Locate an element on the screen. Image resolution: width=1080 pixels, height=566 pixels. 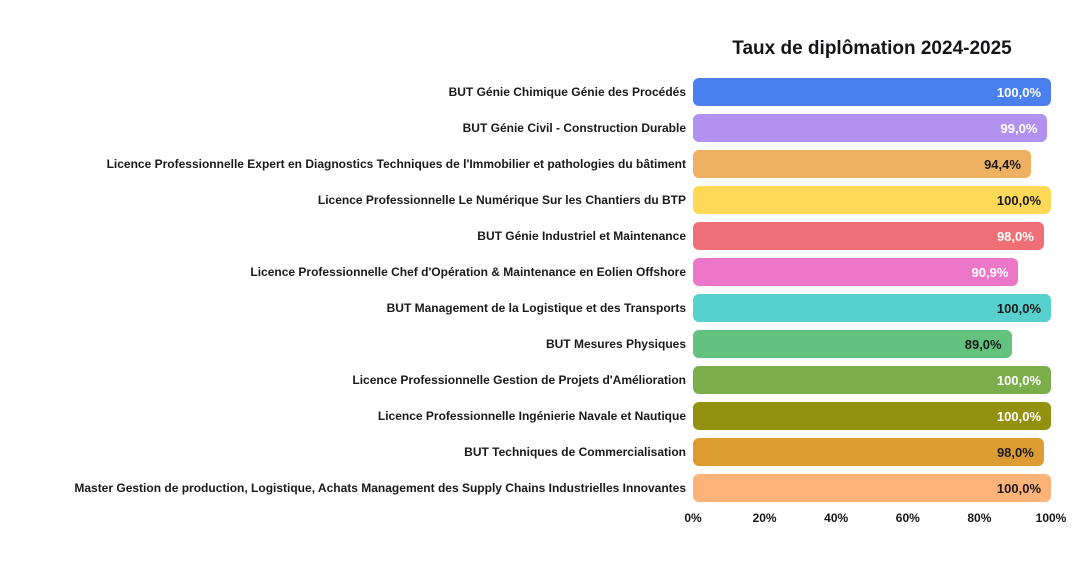
bar-track: 89,0% is located at coordinates (872, 344).